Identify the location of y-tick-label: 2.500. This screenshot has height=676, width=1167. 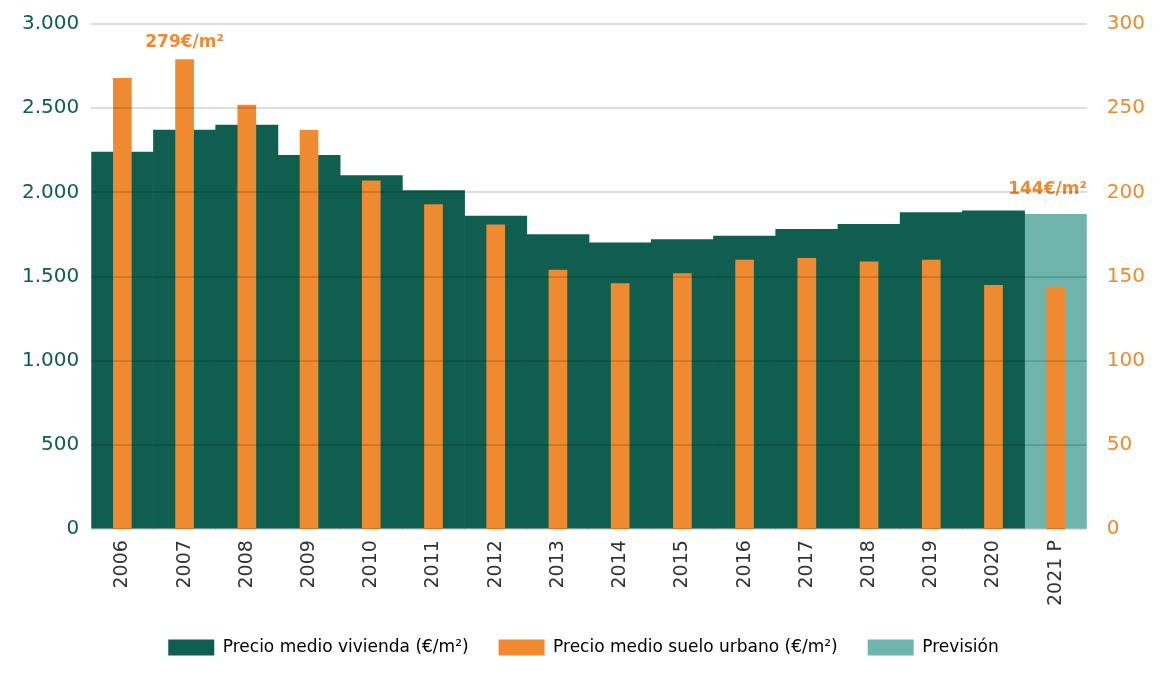
(50, 106).